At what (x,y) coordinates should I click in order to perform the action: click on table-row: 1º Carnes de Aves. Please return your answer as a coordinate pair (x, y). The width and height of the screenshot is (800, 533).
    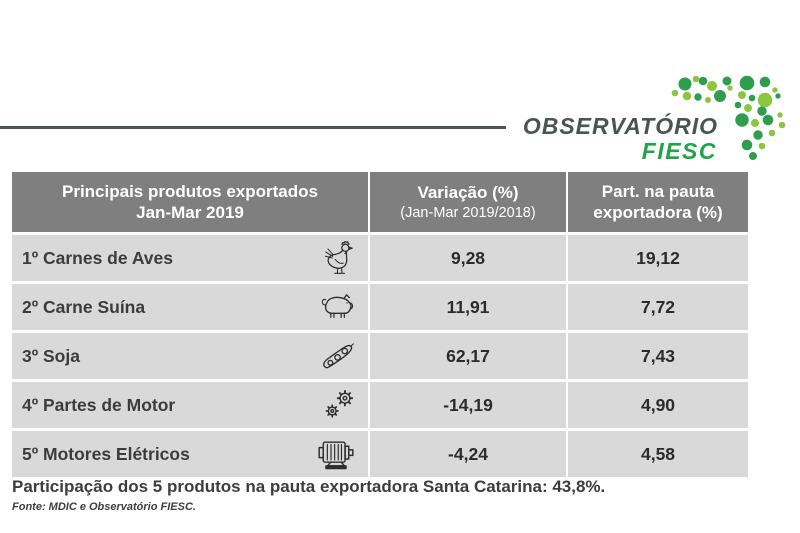
    Looking at the image, I should click on (380, 258).